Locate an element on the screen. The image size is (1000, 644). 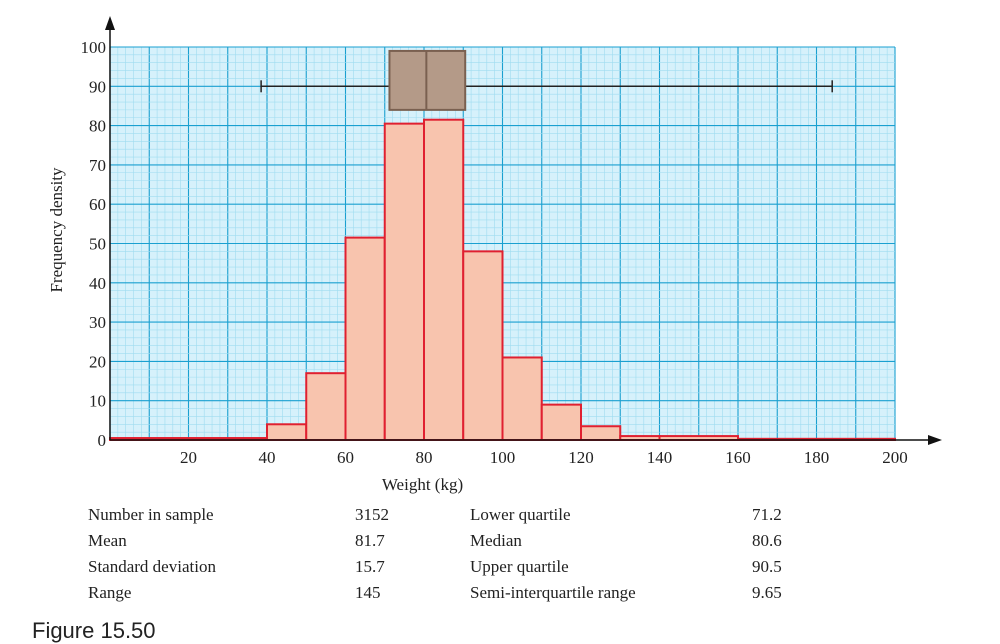
x-axis-arrow-icon is located at coordinates (935, 440).